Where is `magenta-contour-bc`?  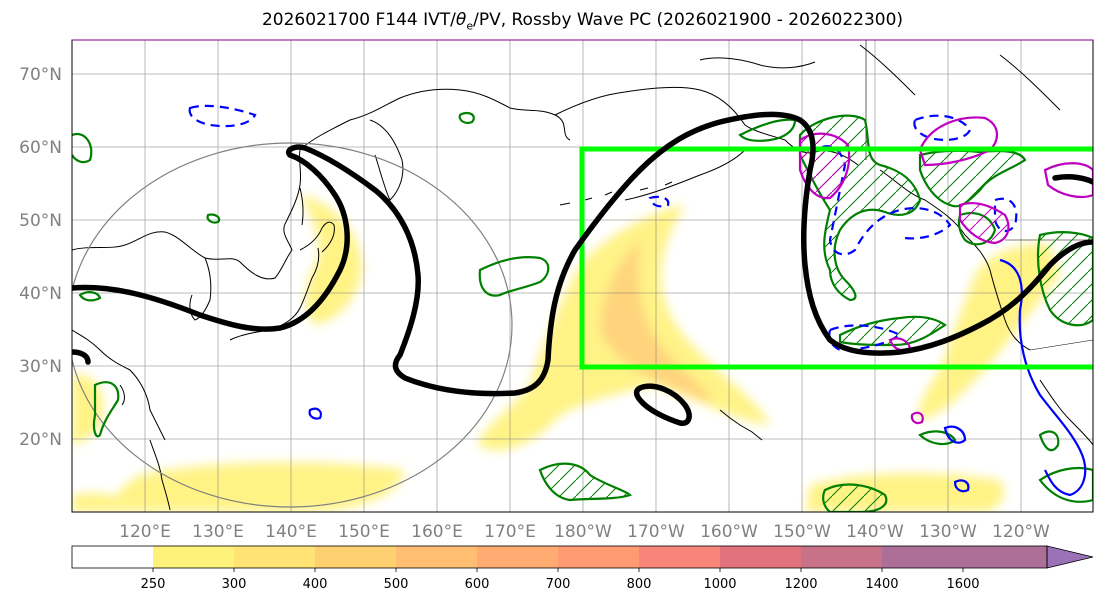
magenta-contour-bc is located at coordinates (958, 141).